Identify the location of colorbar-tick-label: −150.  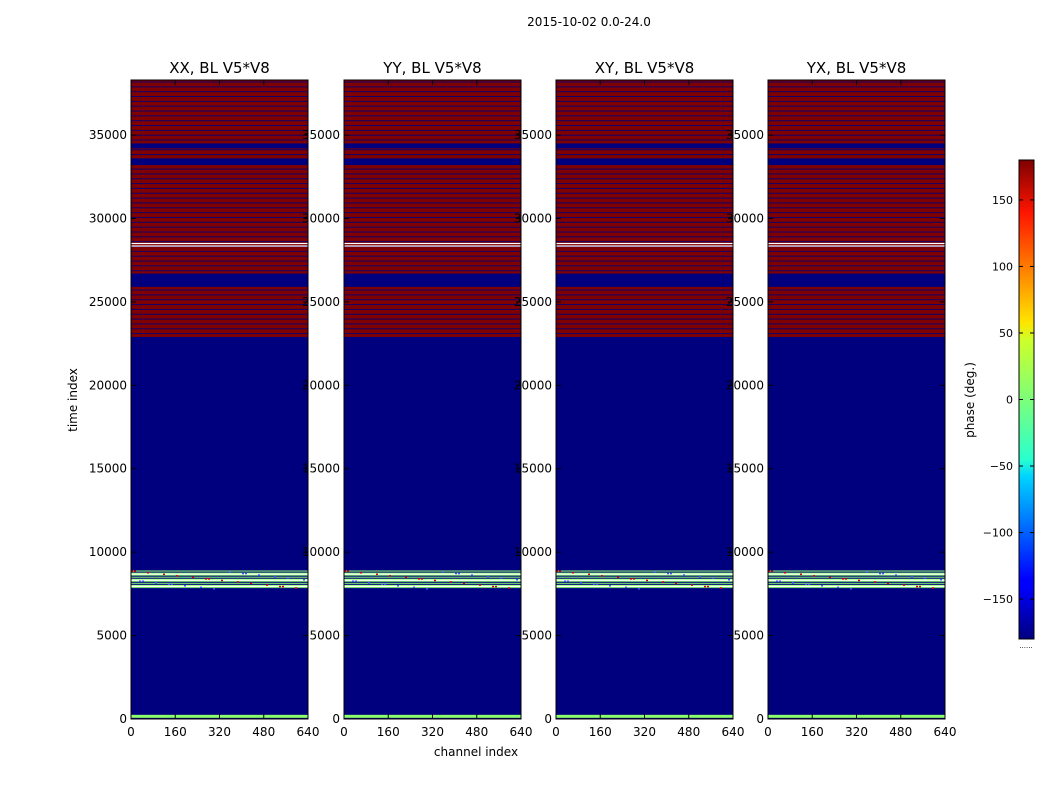
(998, 599).